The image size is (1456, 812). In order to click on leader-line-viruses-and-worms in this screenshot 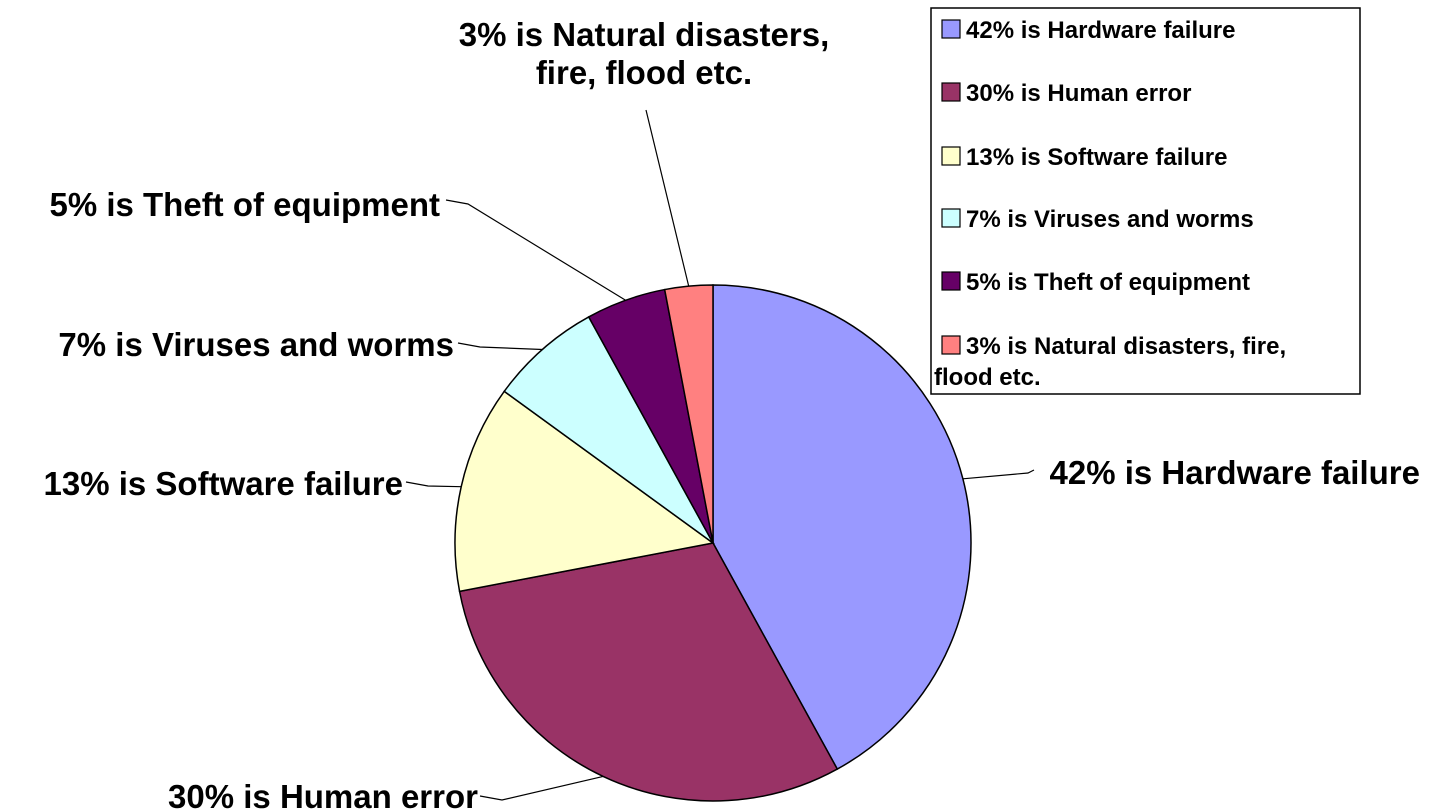, I will do `click(500, 346)`.